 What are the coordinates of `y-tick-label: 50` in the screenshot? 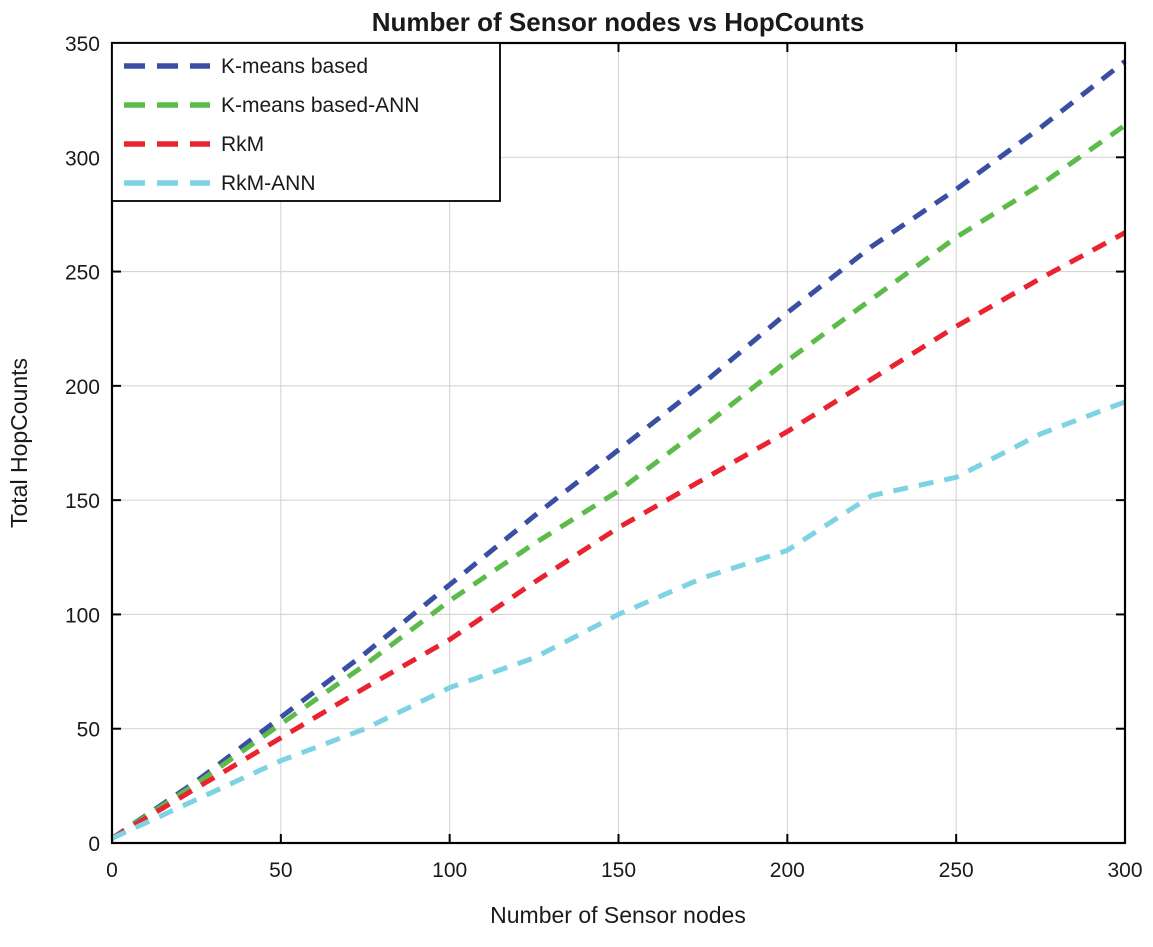 It's located at (88, 730).